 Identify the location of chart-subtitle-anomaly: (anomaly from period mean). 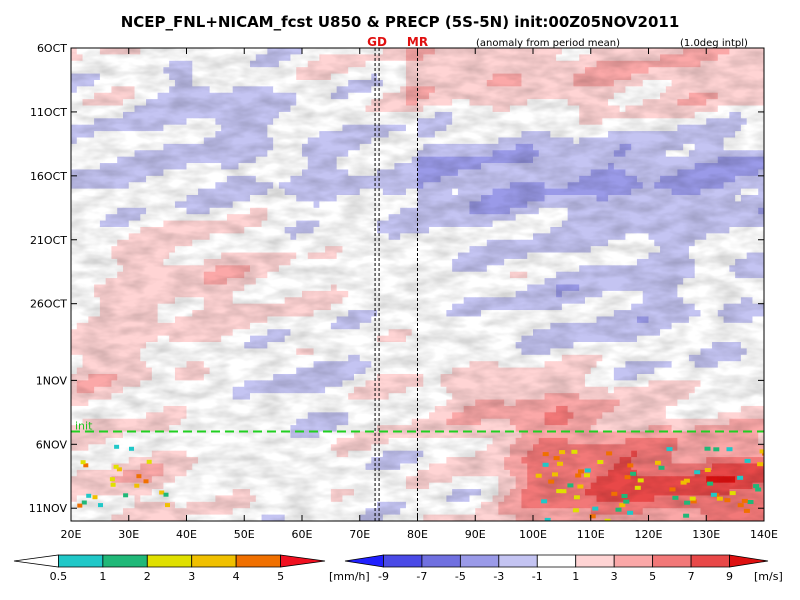
(548, 43).